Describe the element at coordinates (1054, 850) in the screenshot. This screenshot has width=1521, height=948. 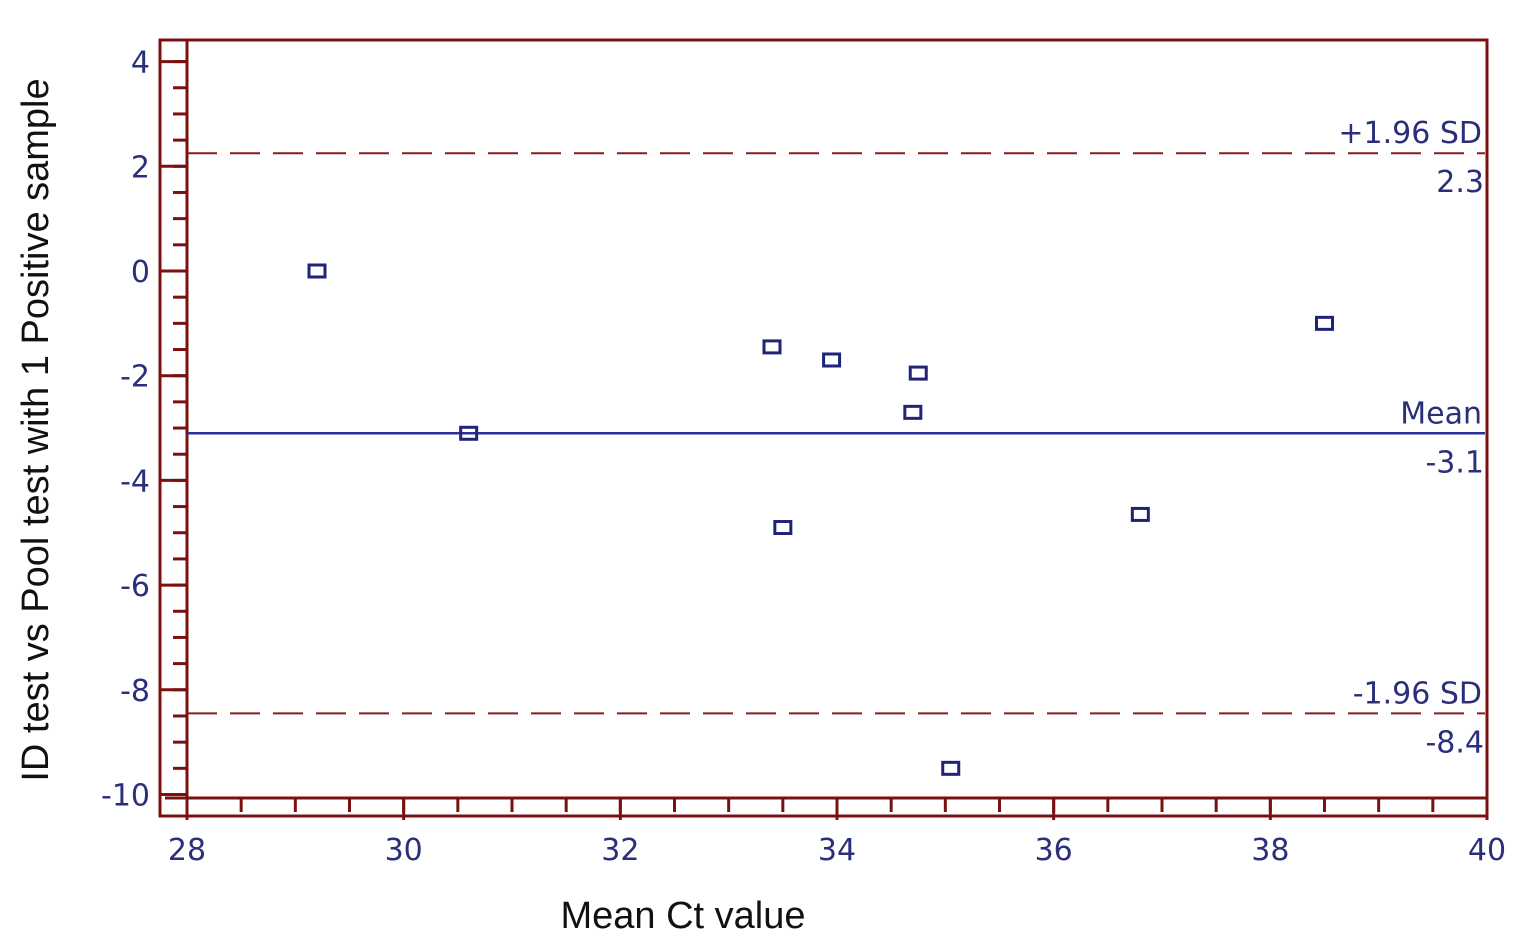
I see `x-tick-label: 36` at that location.